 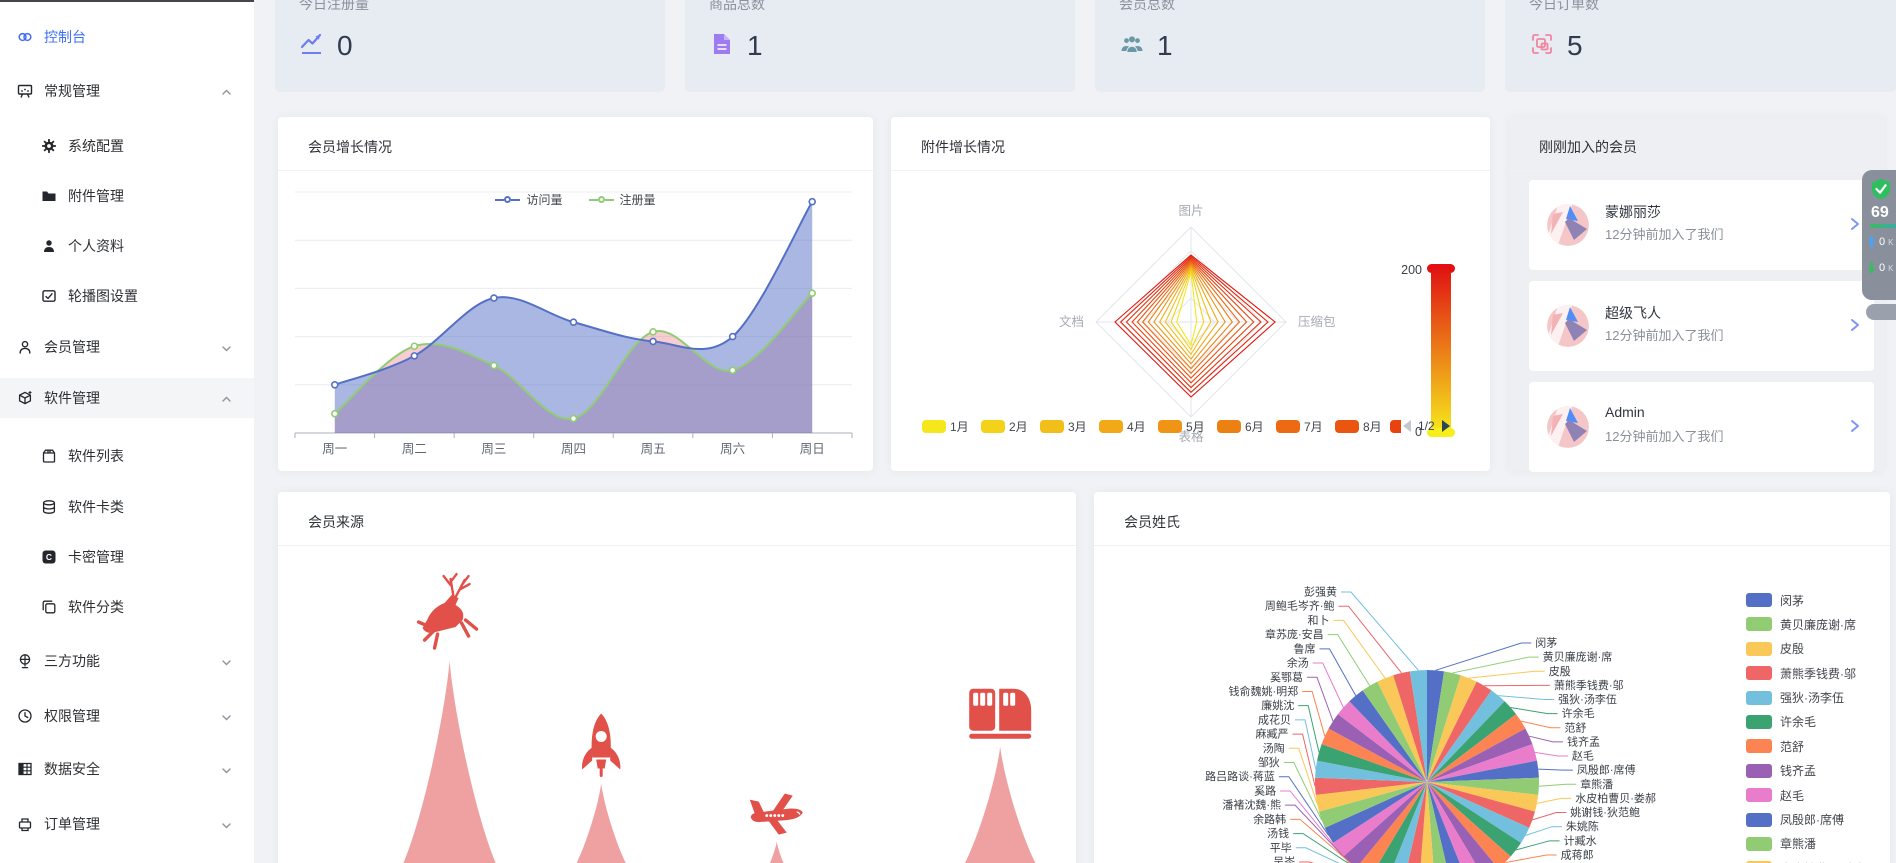 I want to click on svg-text: 周二, so click(x=414, y=449).